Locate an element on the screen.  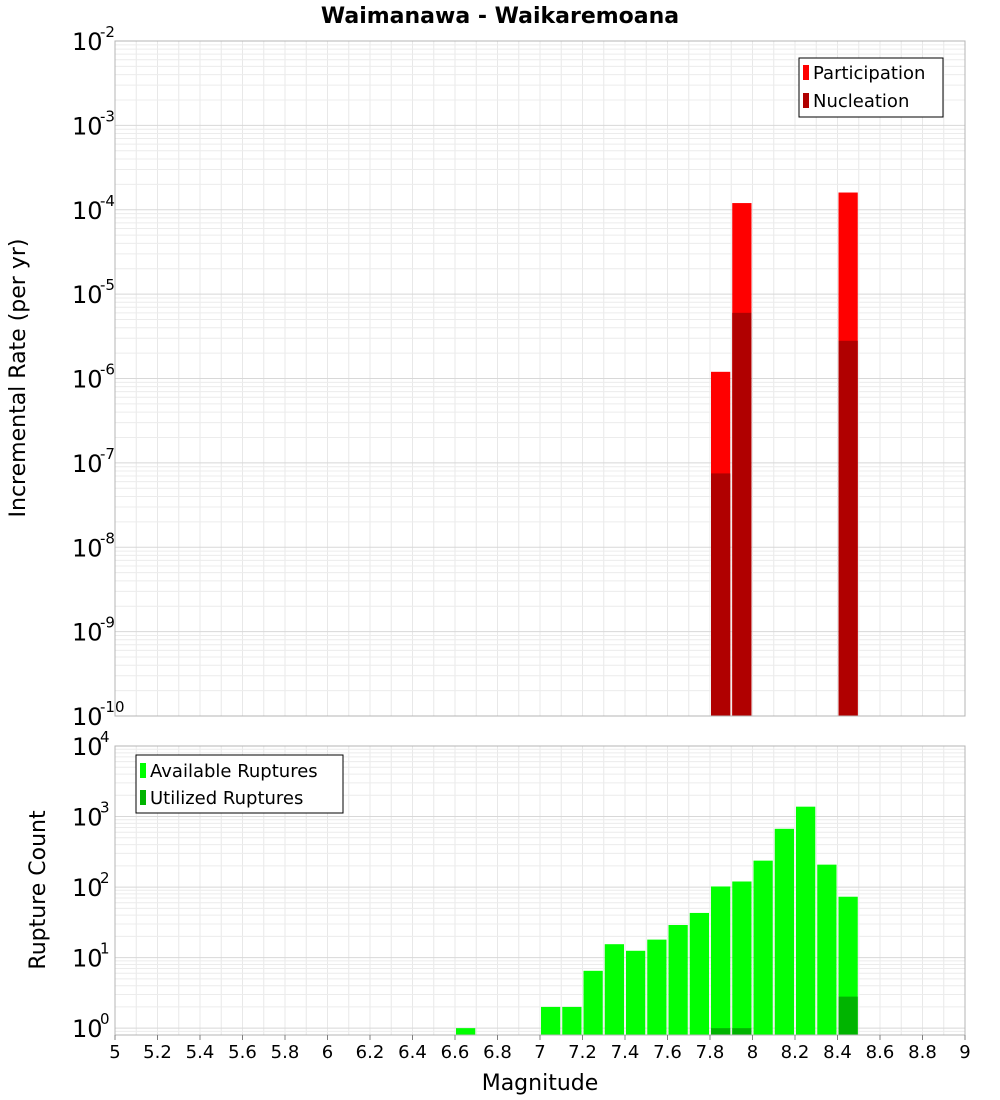
legend-swatch-utilized is located at coordinates (143, 797).